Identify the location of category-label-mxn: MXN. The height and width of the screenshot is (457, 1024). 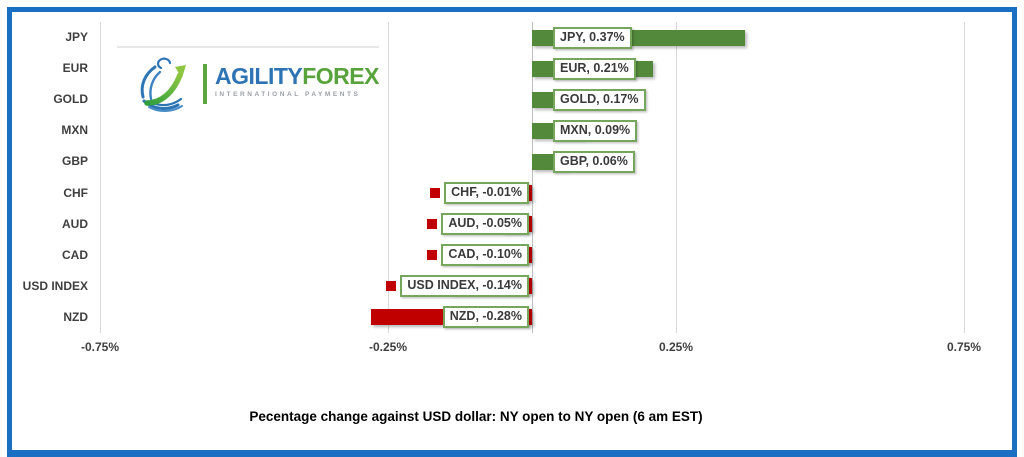
(74, 130).